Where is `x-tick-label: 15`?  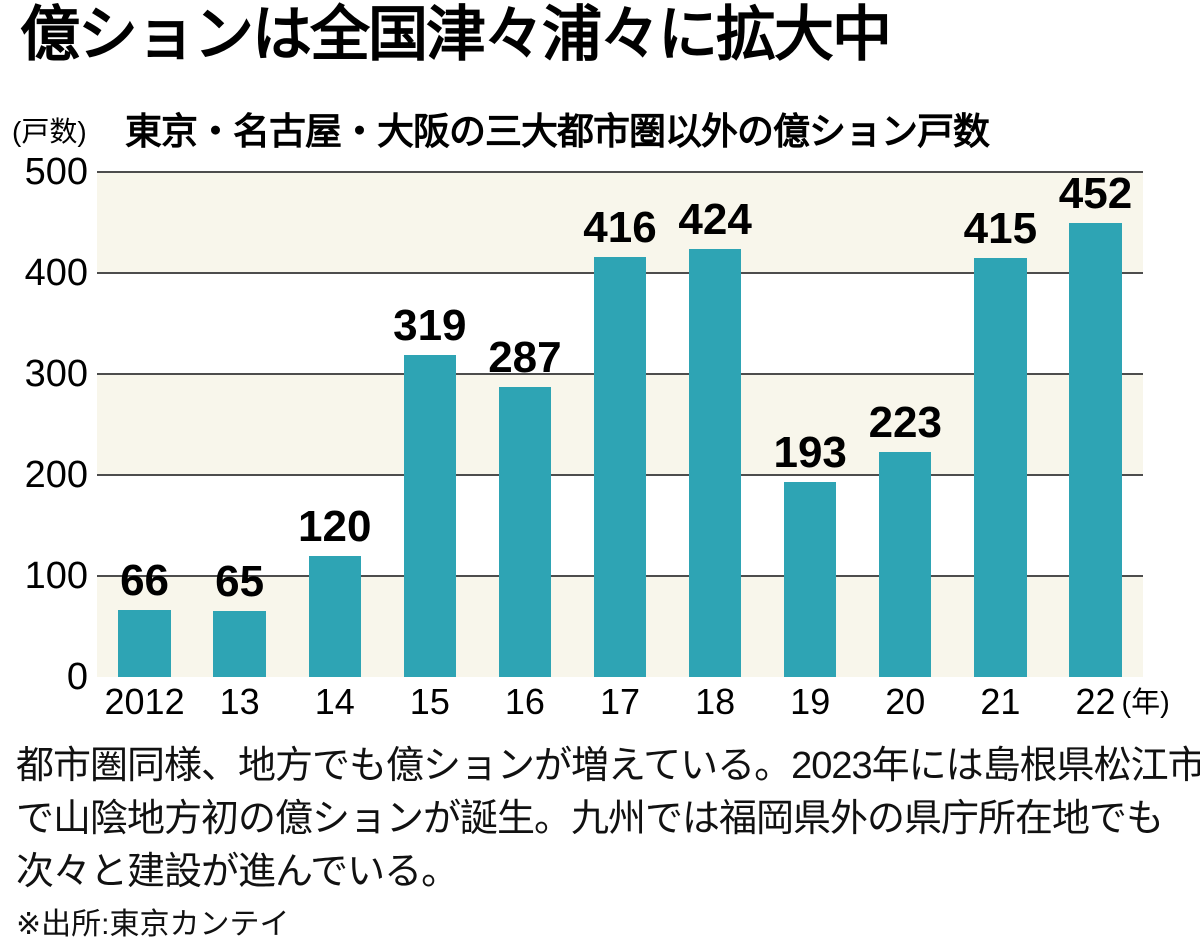
x-tick-label: 15 is located at coordinates (429, 701).